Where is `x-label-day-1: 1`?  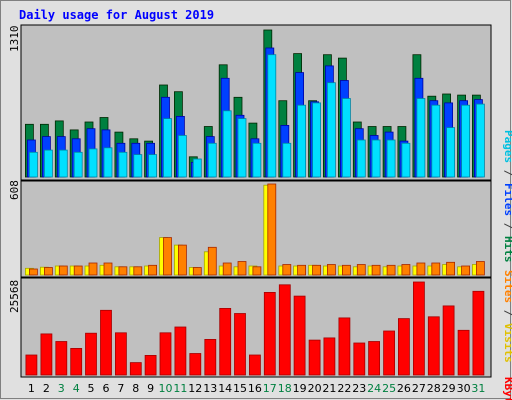
x-label-day-1: 1 is located at coordinates (31, 388).